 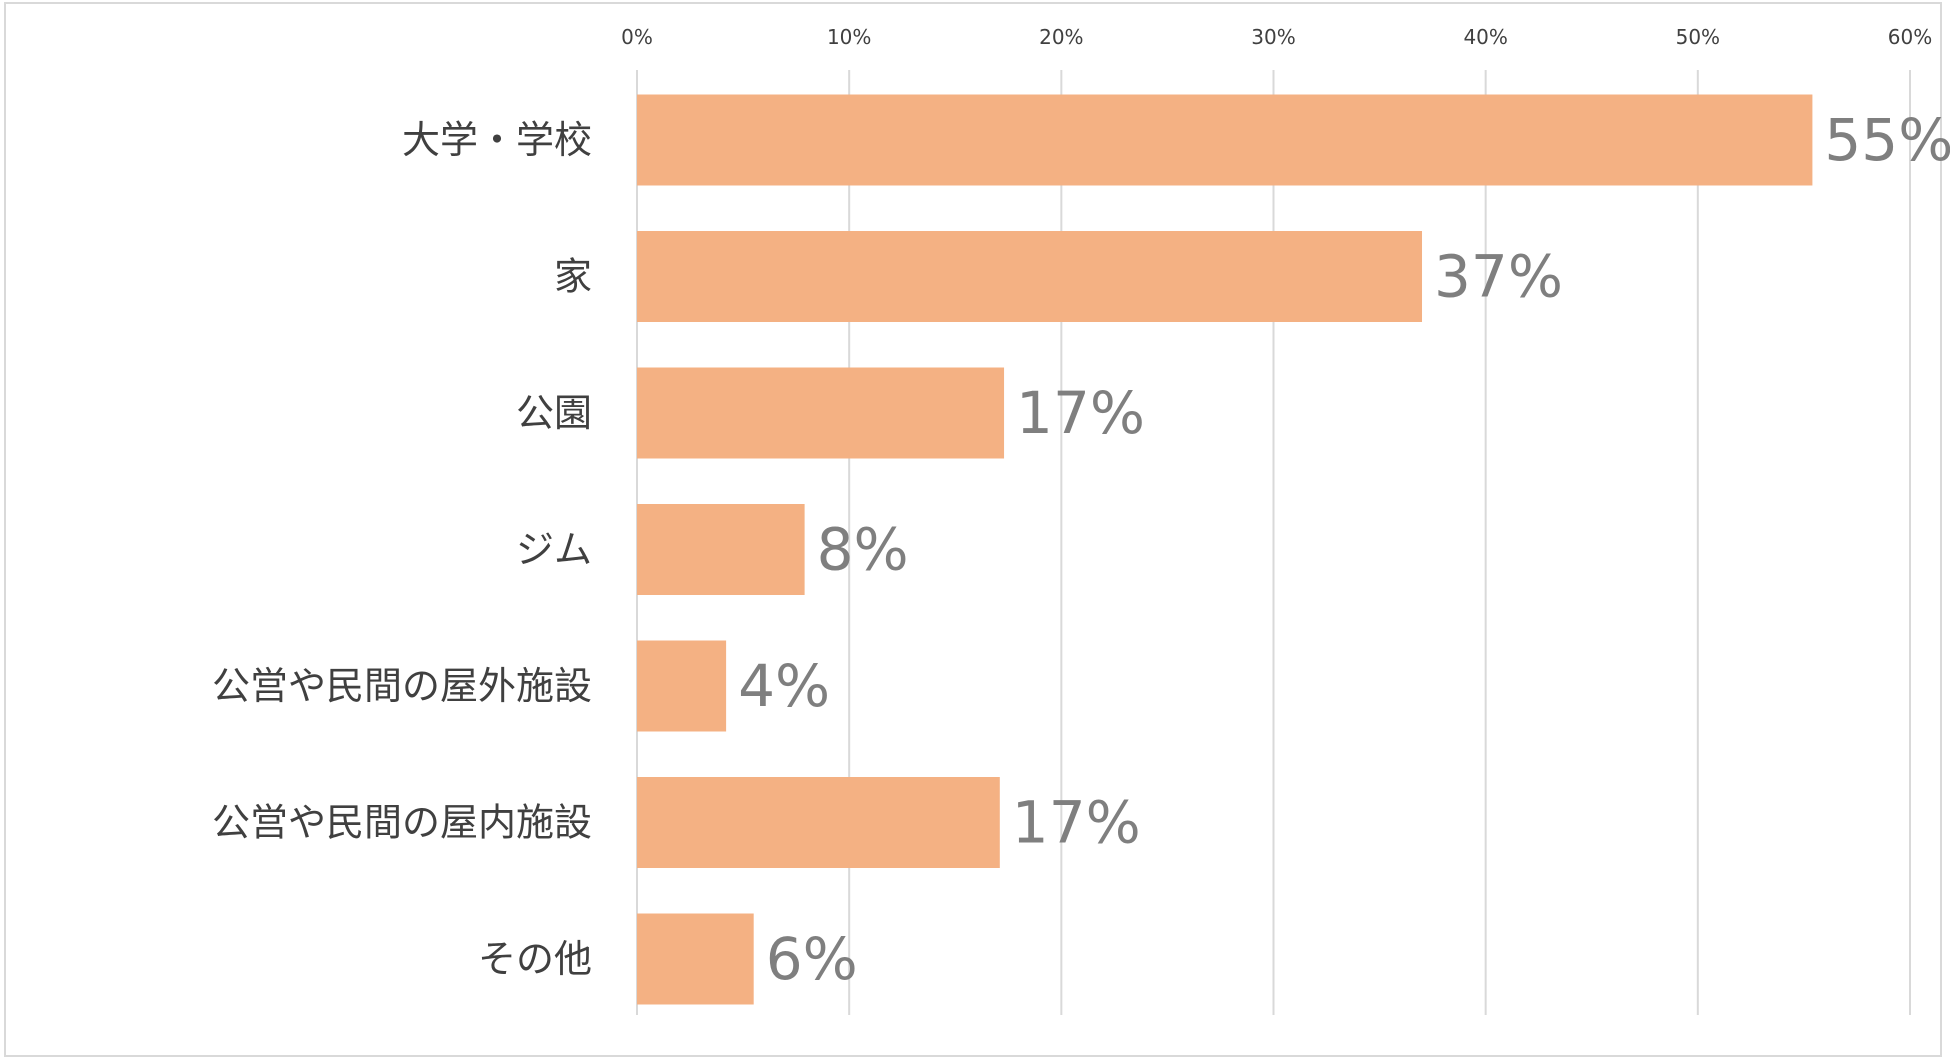 What do you see at coordinates (554, 413) in the screenshot?
I see `category-label: 公園` at bounding box center [554, 413].